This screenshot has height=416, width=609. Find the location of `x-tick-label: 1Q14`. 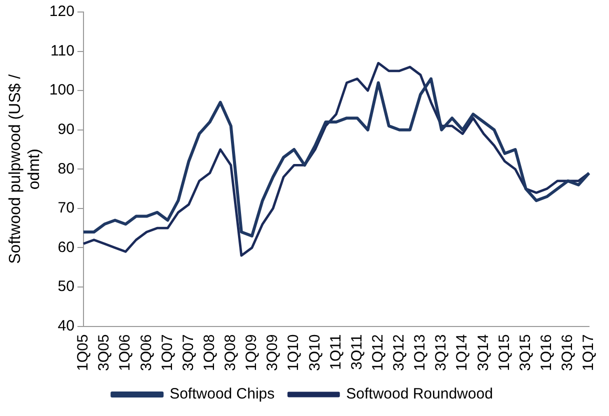

x-tick-label: 1Q14 is located at coordinates (462, 353).